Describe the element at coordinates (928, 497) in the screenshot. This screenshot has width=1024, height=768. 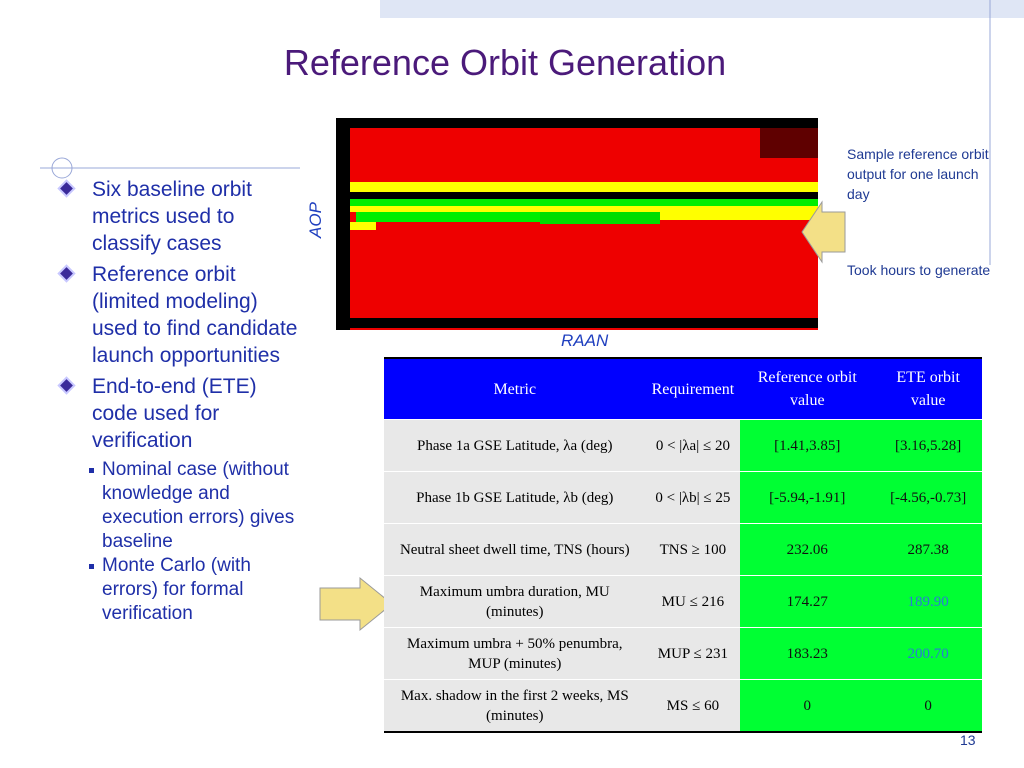
I see `cell: [-4.56,-0.73]` at that location.